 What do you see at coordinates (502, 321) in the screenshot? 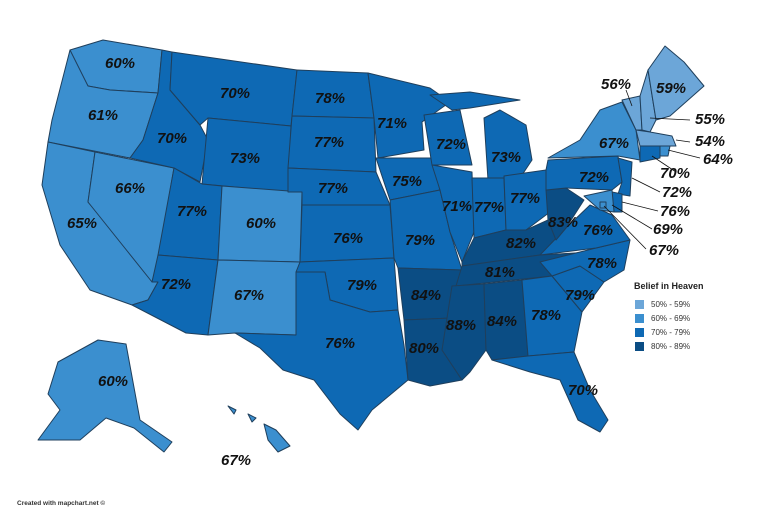
I see `label-al: 84%` at bounding box center [502, 321].